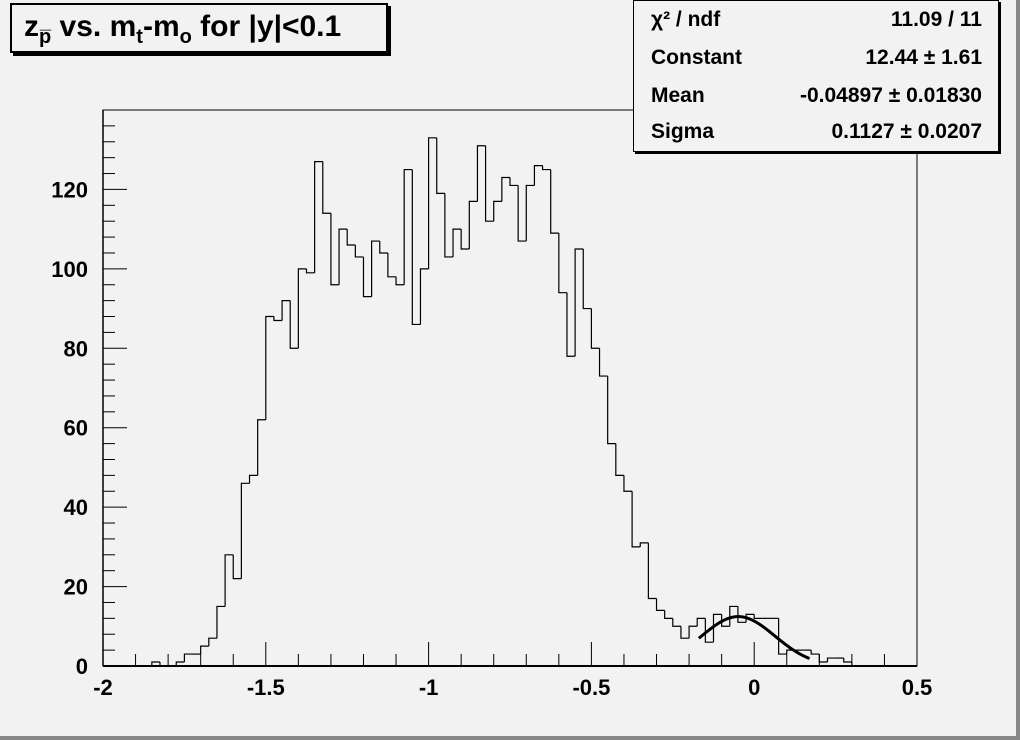  I want to click on stats-label: Mean, so click(678, 95).